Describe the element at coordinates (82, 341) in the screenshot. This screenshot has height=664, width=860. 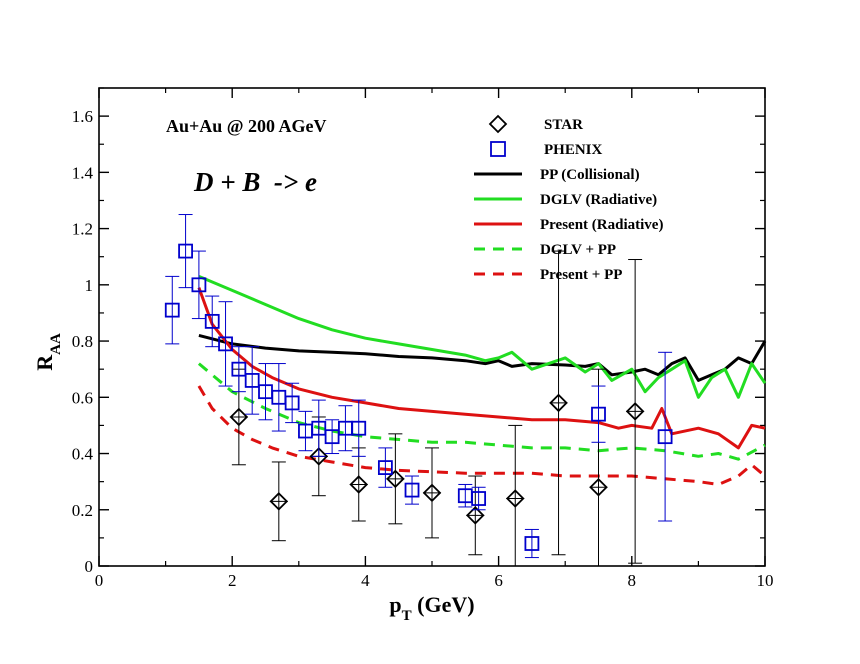
I see `y-tick-label: 0.8` at that location.